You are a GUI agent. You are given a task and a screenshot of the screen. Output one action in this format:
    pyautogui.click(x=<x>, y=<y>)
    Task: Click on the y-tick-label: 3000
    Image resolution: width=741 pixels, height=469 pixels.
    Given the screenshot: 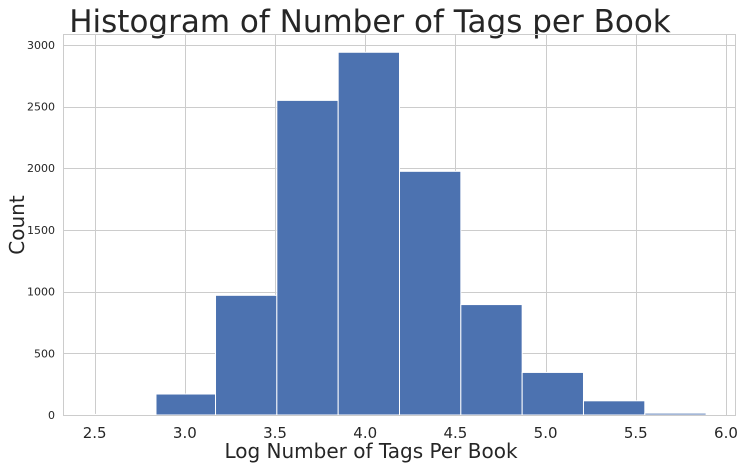 What is the action you would take?
    pyautogui.click(x=41, y=45)
    